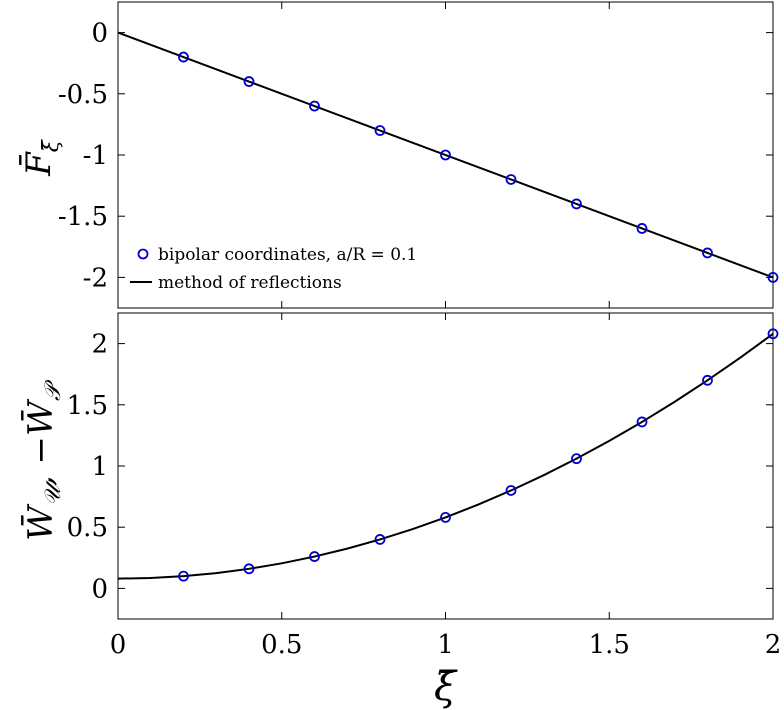 The width and height of the screenshot is (784, 710). I want to click on y-tick-label: -1, so click(95, 156).